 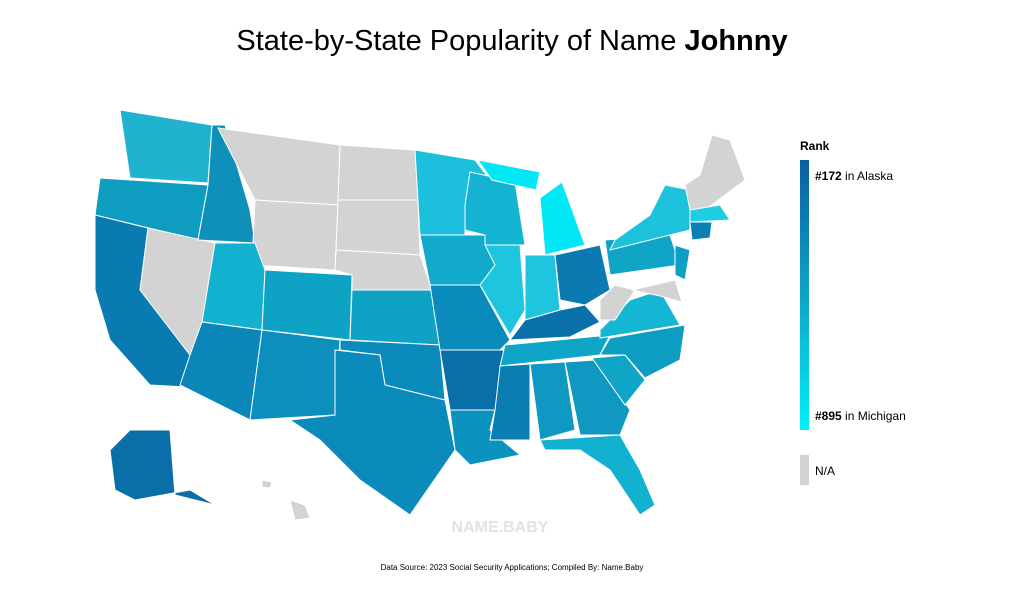 What do you see at coordinates (815, 146) in the screenshot?
I see `legend-title: Rank` at bounding box center [815, 146].